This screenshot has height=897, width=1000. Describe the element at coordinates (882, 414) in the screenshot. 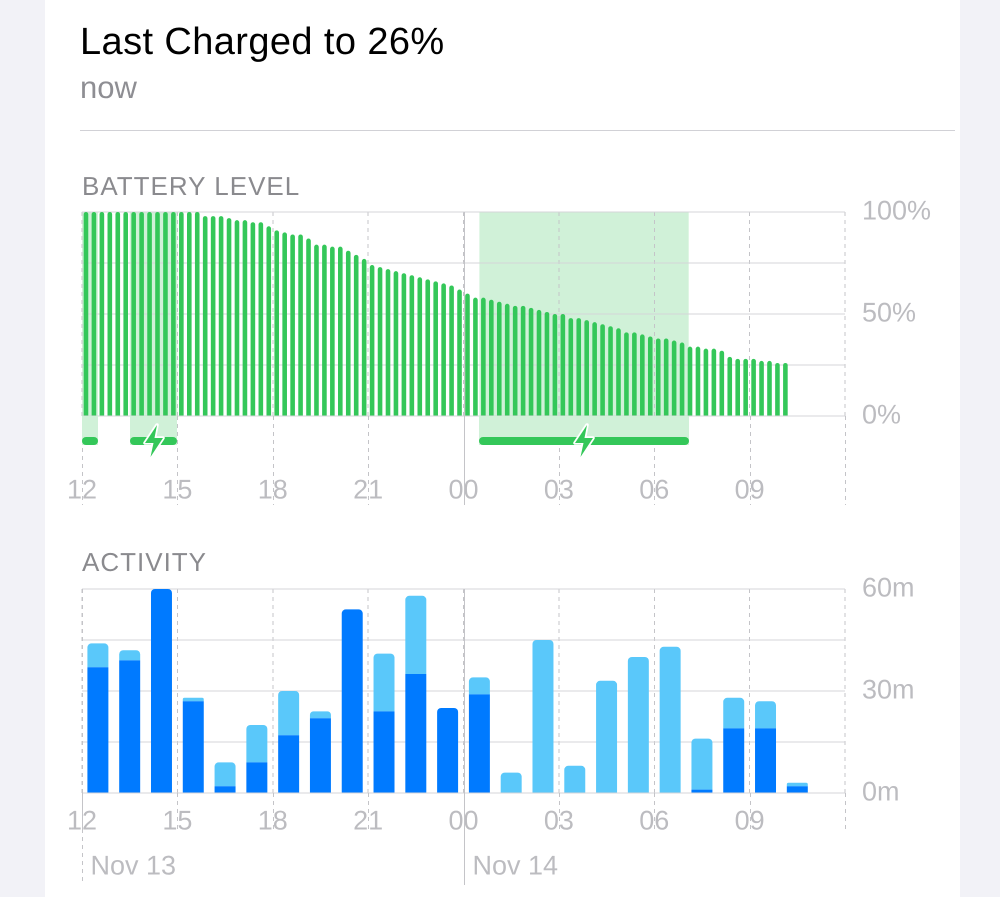

I see `y-tick-label: 0%` at that location.